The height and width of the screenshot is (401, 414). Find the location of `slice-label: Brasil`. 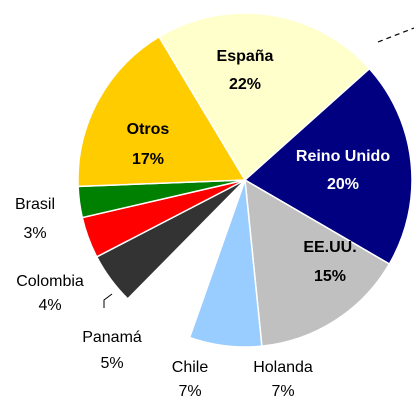

slice-label: Brasil is located at coordinates (35, 204).